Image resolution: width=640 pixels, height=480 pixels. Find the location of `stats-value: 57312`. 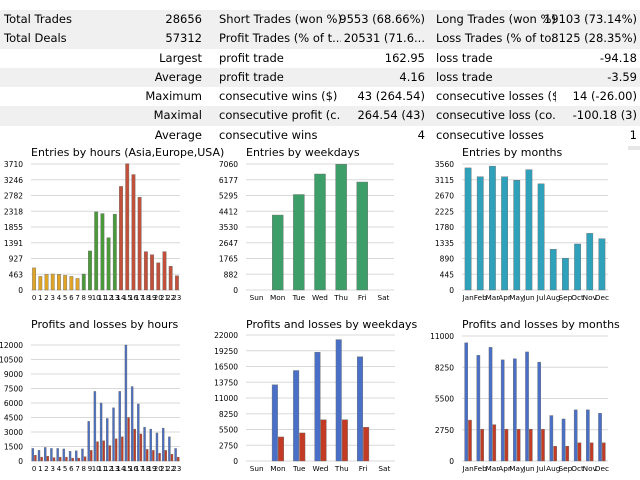

stats-value: 57312 is located at coordinates (183, 38).